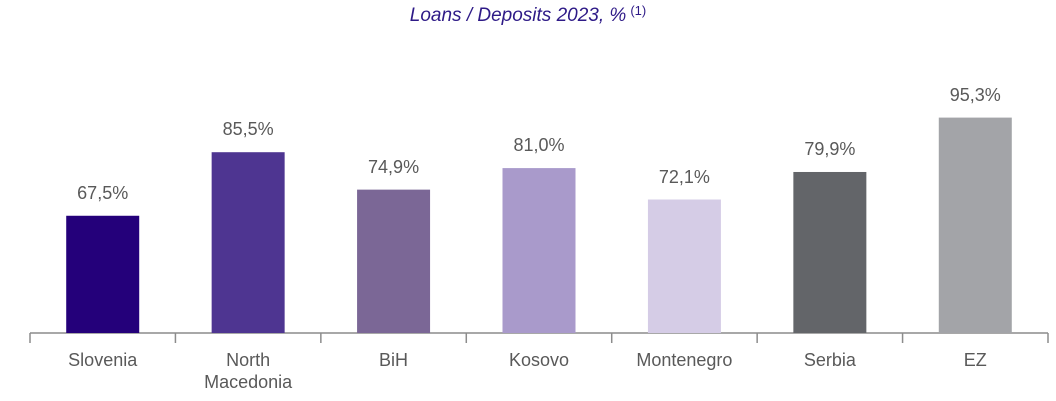 The image size is (1056, 401). What do you see at coordinates (975, 94) in the screenshot?
I see `value-label: 95,3%` at bounding box center [975, 94].